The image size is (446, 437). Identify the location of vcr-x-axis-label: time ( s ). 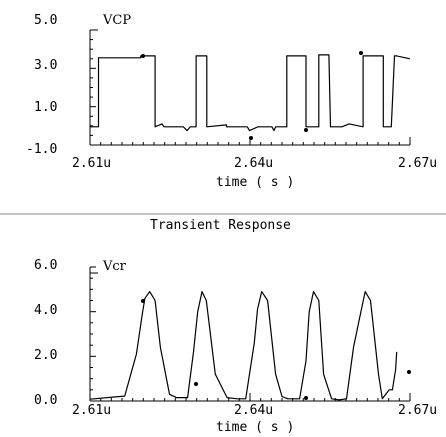
(255, 427).